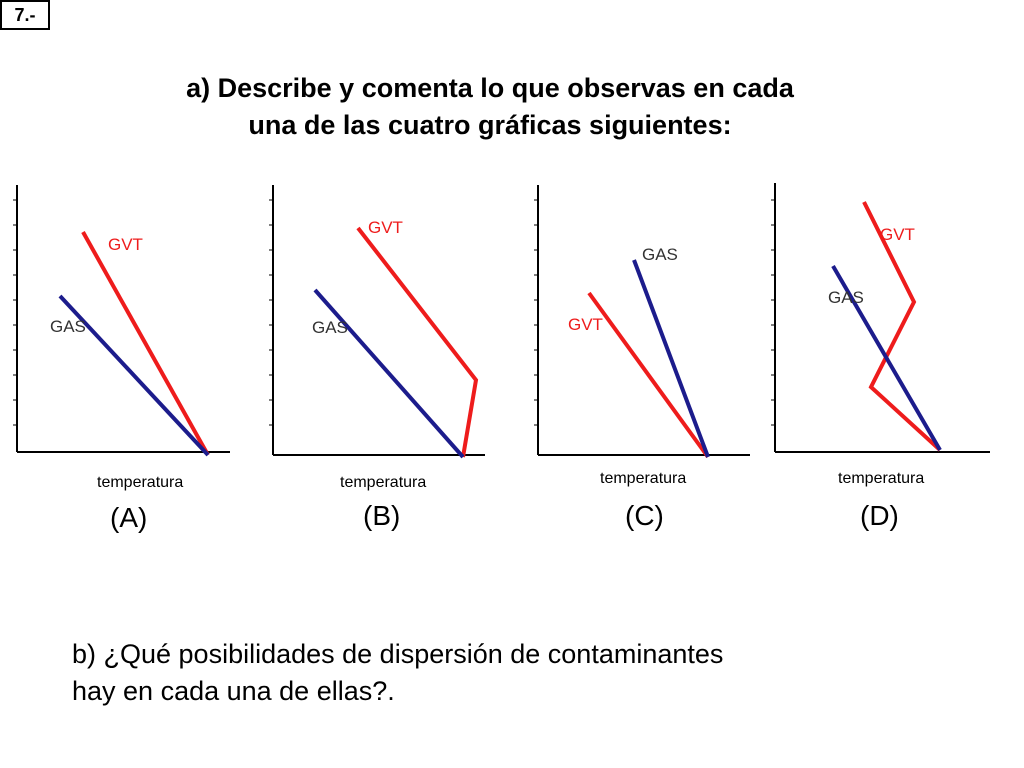  Describe the element at coordinates (140, 482) in the screenshot. I see `graph-a-xlabel: temperatura` at that location.